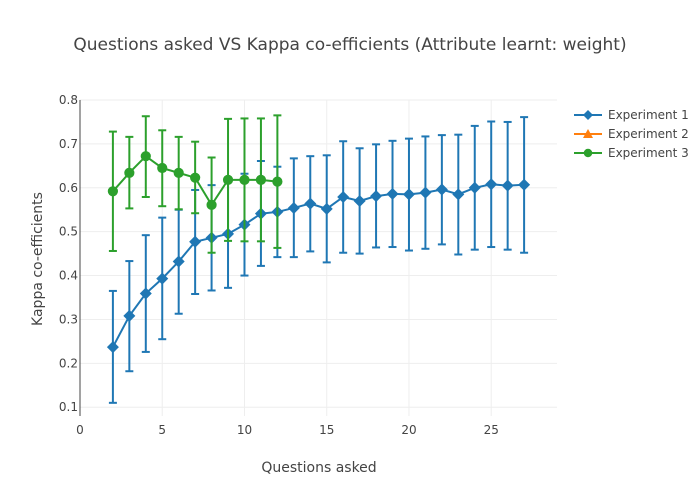 The image size is (700, 504). What do you see at coordinates (68, 100) in the screenshot?
I see `y-tick-label: 0.8` at bounding box center [68, 100].